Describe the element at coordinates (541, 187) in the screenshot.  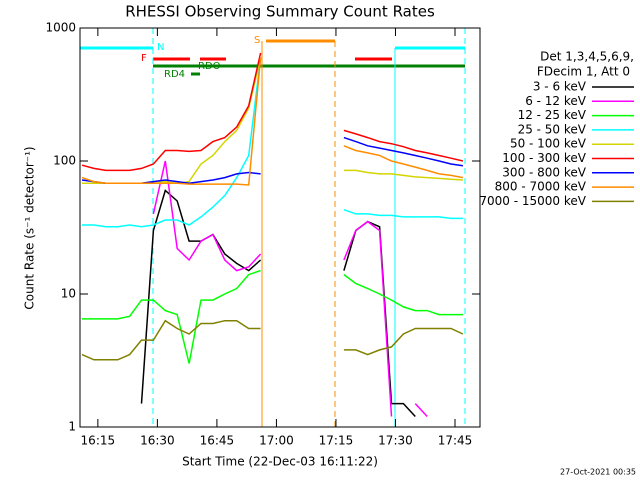
I see `legend-label: 800 - 7000 keV` at that location.